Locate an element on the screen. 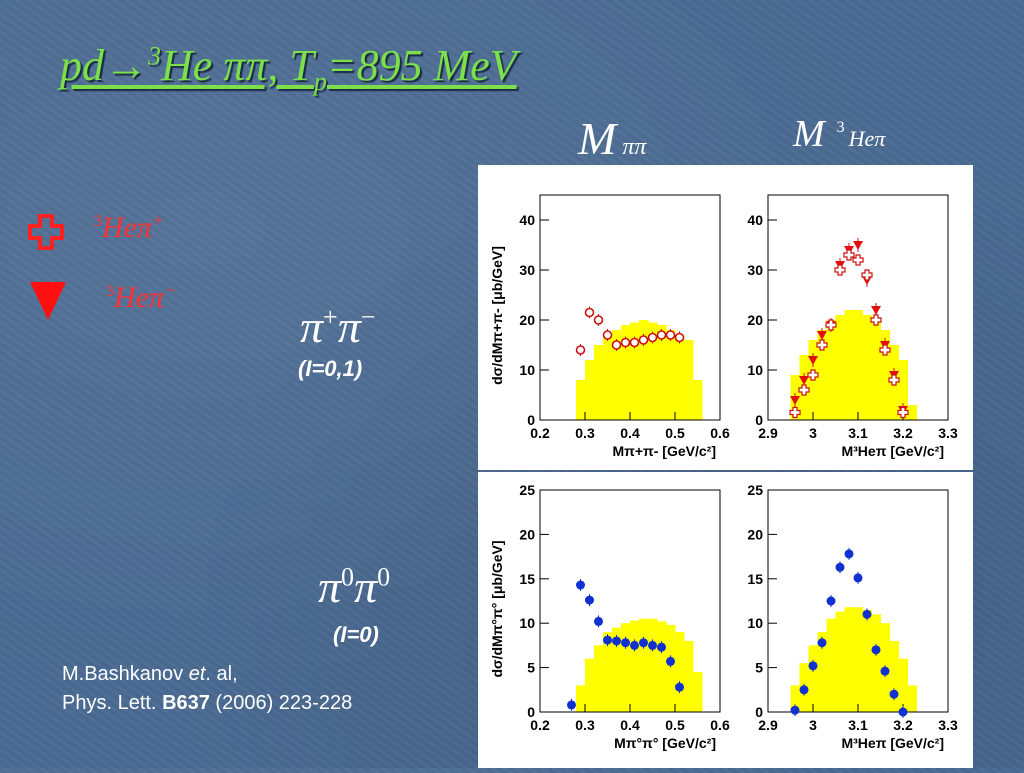 The image size is (1024, 773). chart-1: 0 10 20 30 40 2.9 3 3.1 3.2 3.3 M³Heπ [GeV/c²] is located at coordinates (852, 326).